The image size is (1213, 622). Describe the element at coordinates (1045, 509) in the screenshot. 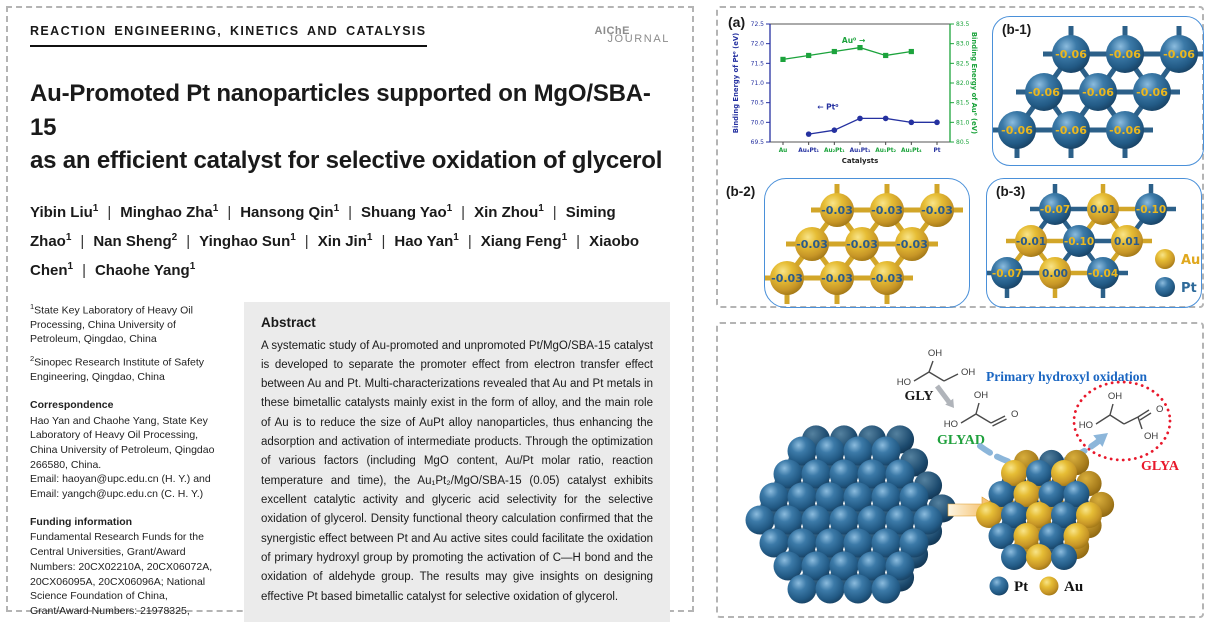

I see `aupt-alloy-cluster` at that location.